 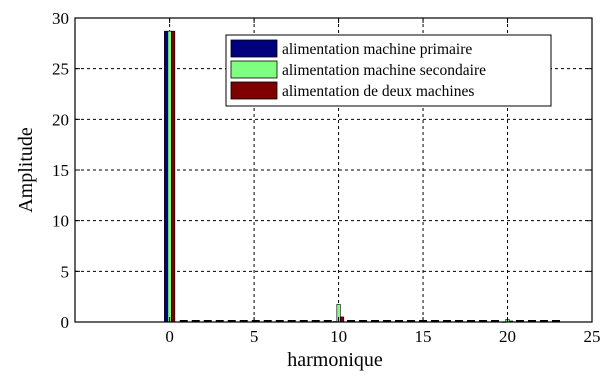 What do you see at coordinates (65, 322) in the screenshot?
I see `y-tick-label: 0` at bounding box center [65, 322].